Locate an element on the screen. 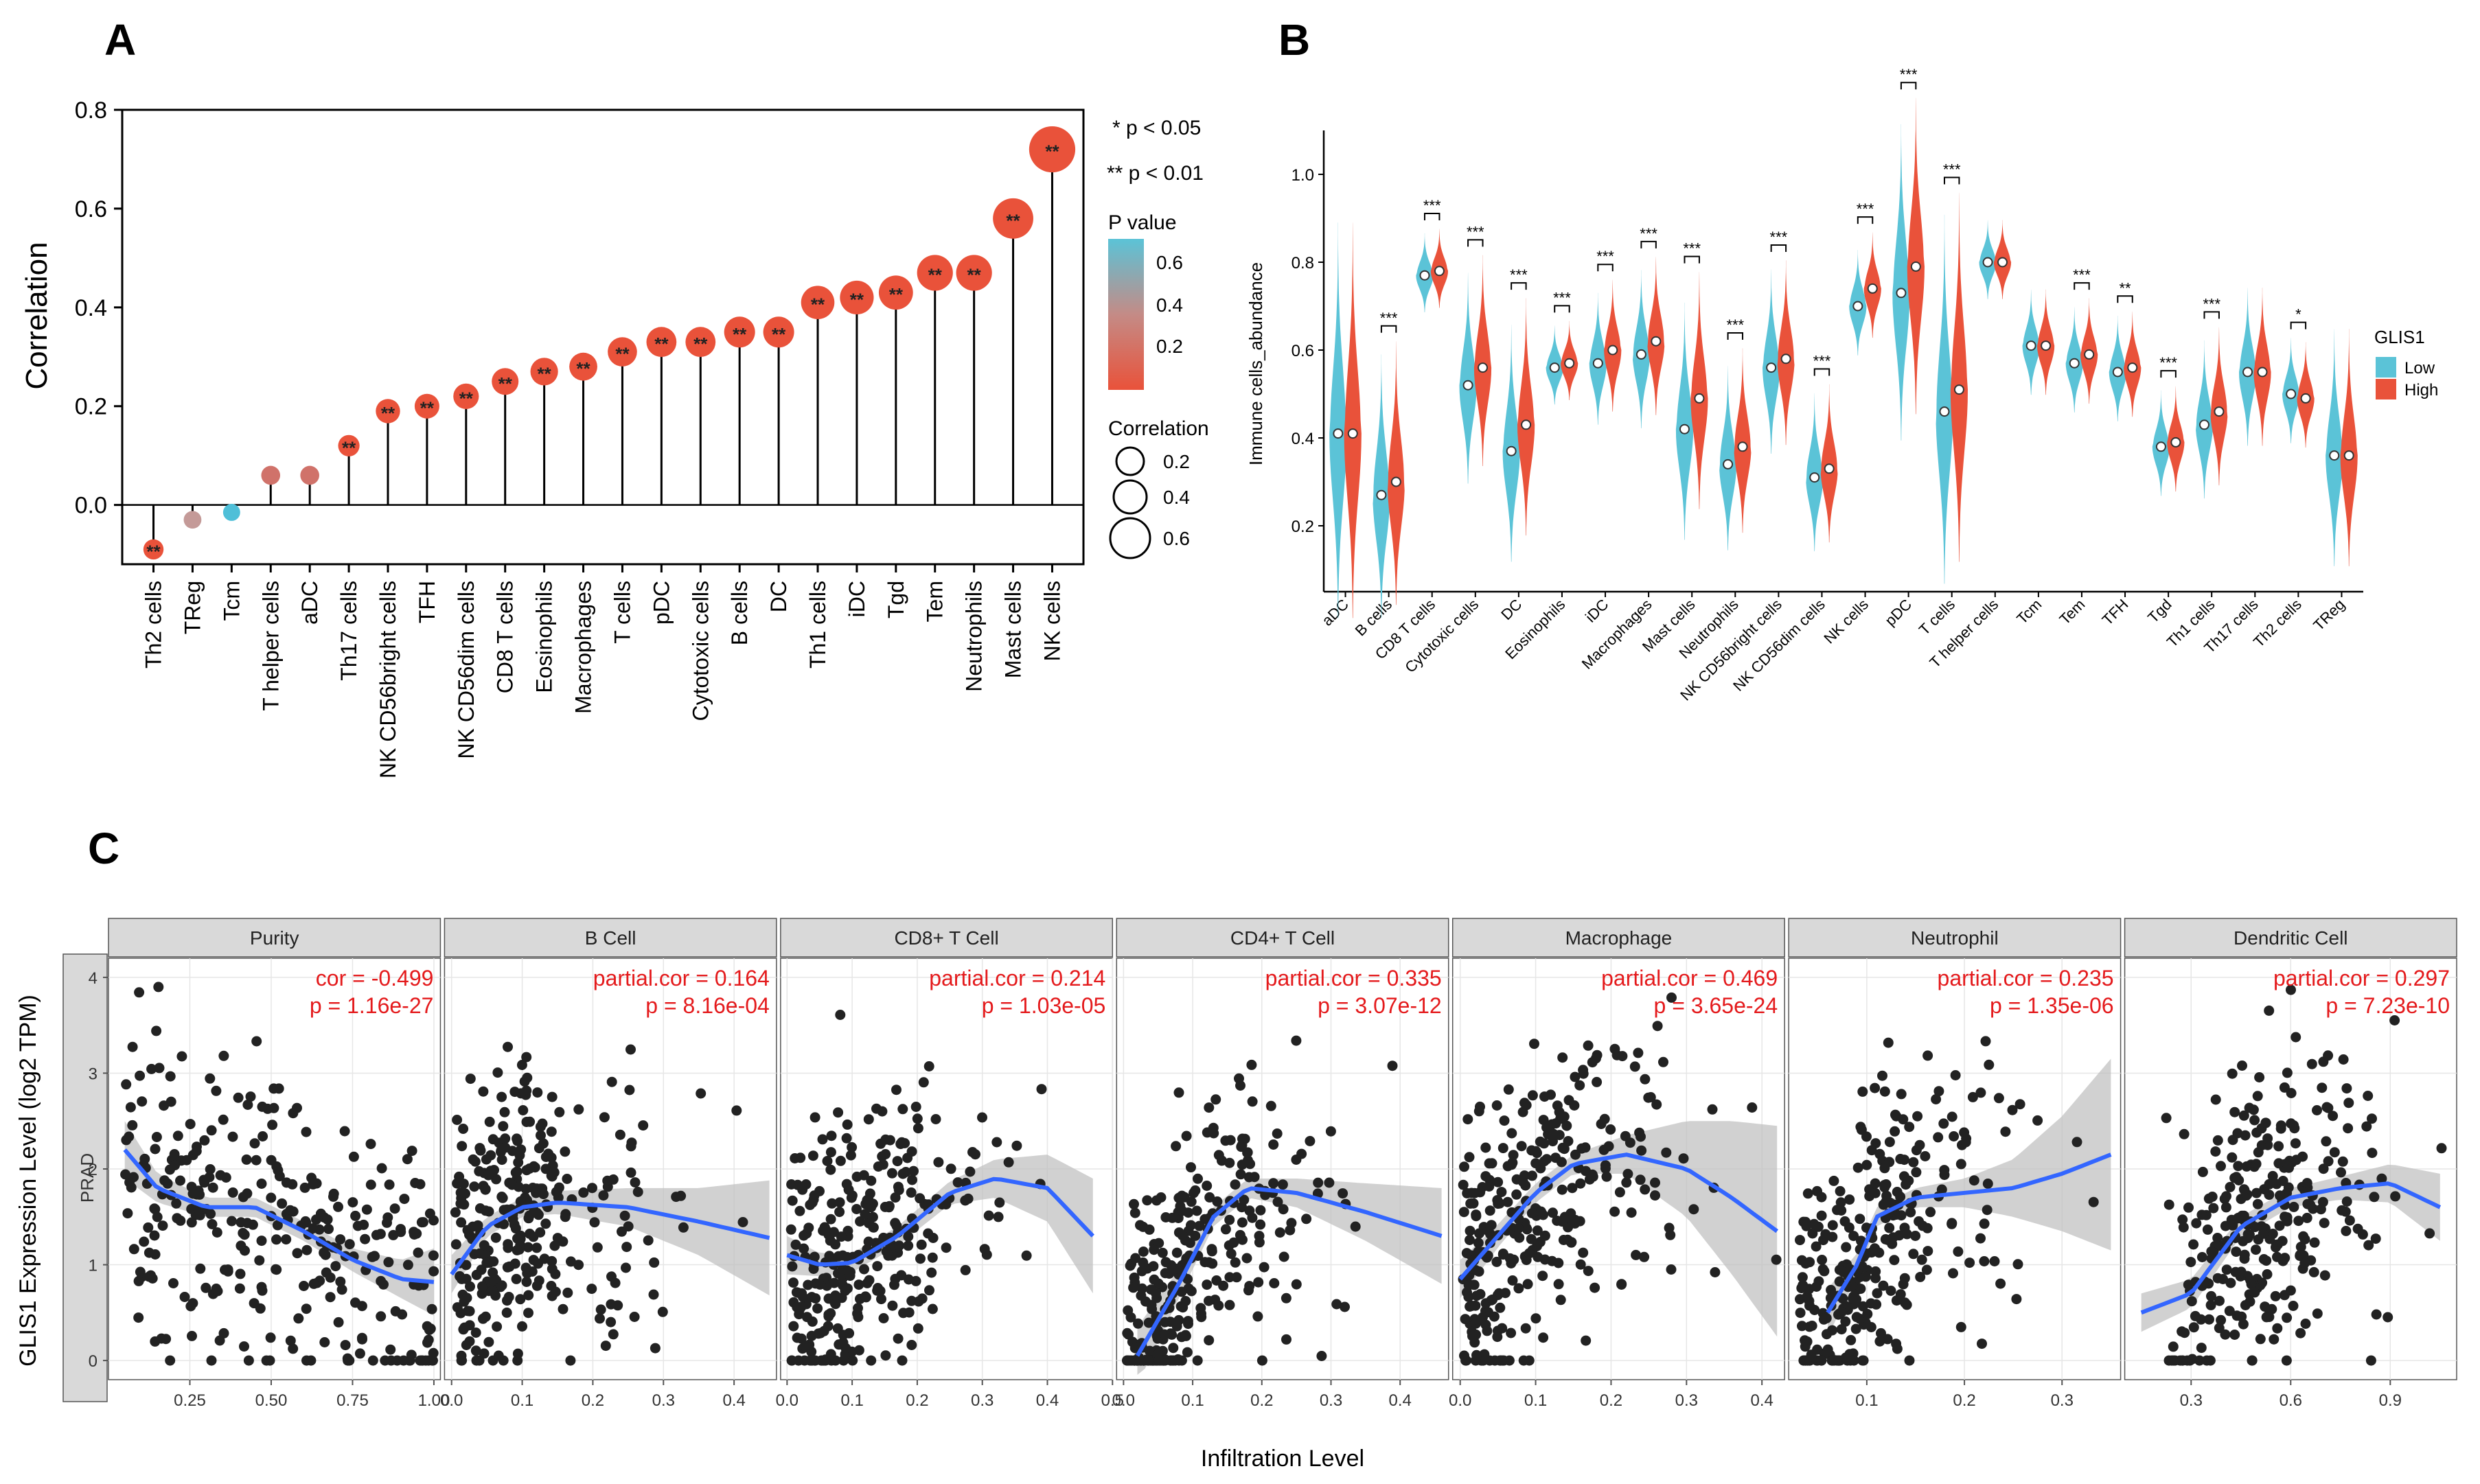 This screenshot has width=2480, height=1484. significance-label: ** is located at coordinates (857, 299).